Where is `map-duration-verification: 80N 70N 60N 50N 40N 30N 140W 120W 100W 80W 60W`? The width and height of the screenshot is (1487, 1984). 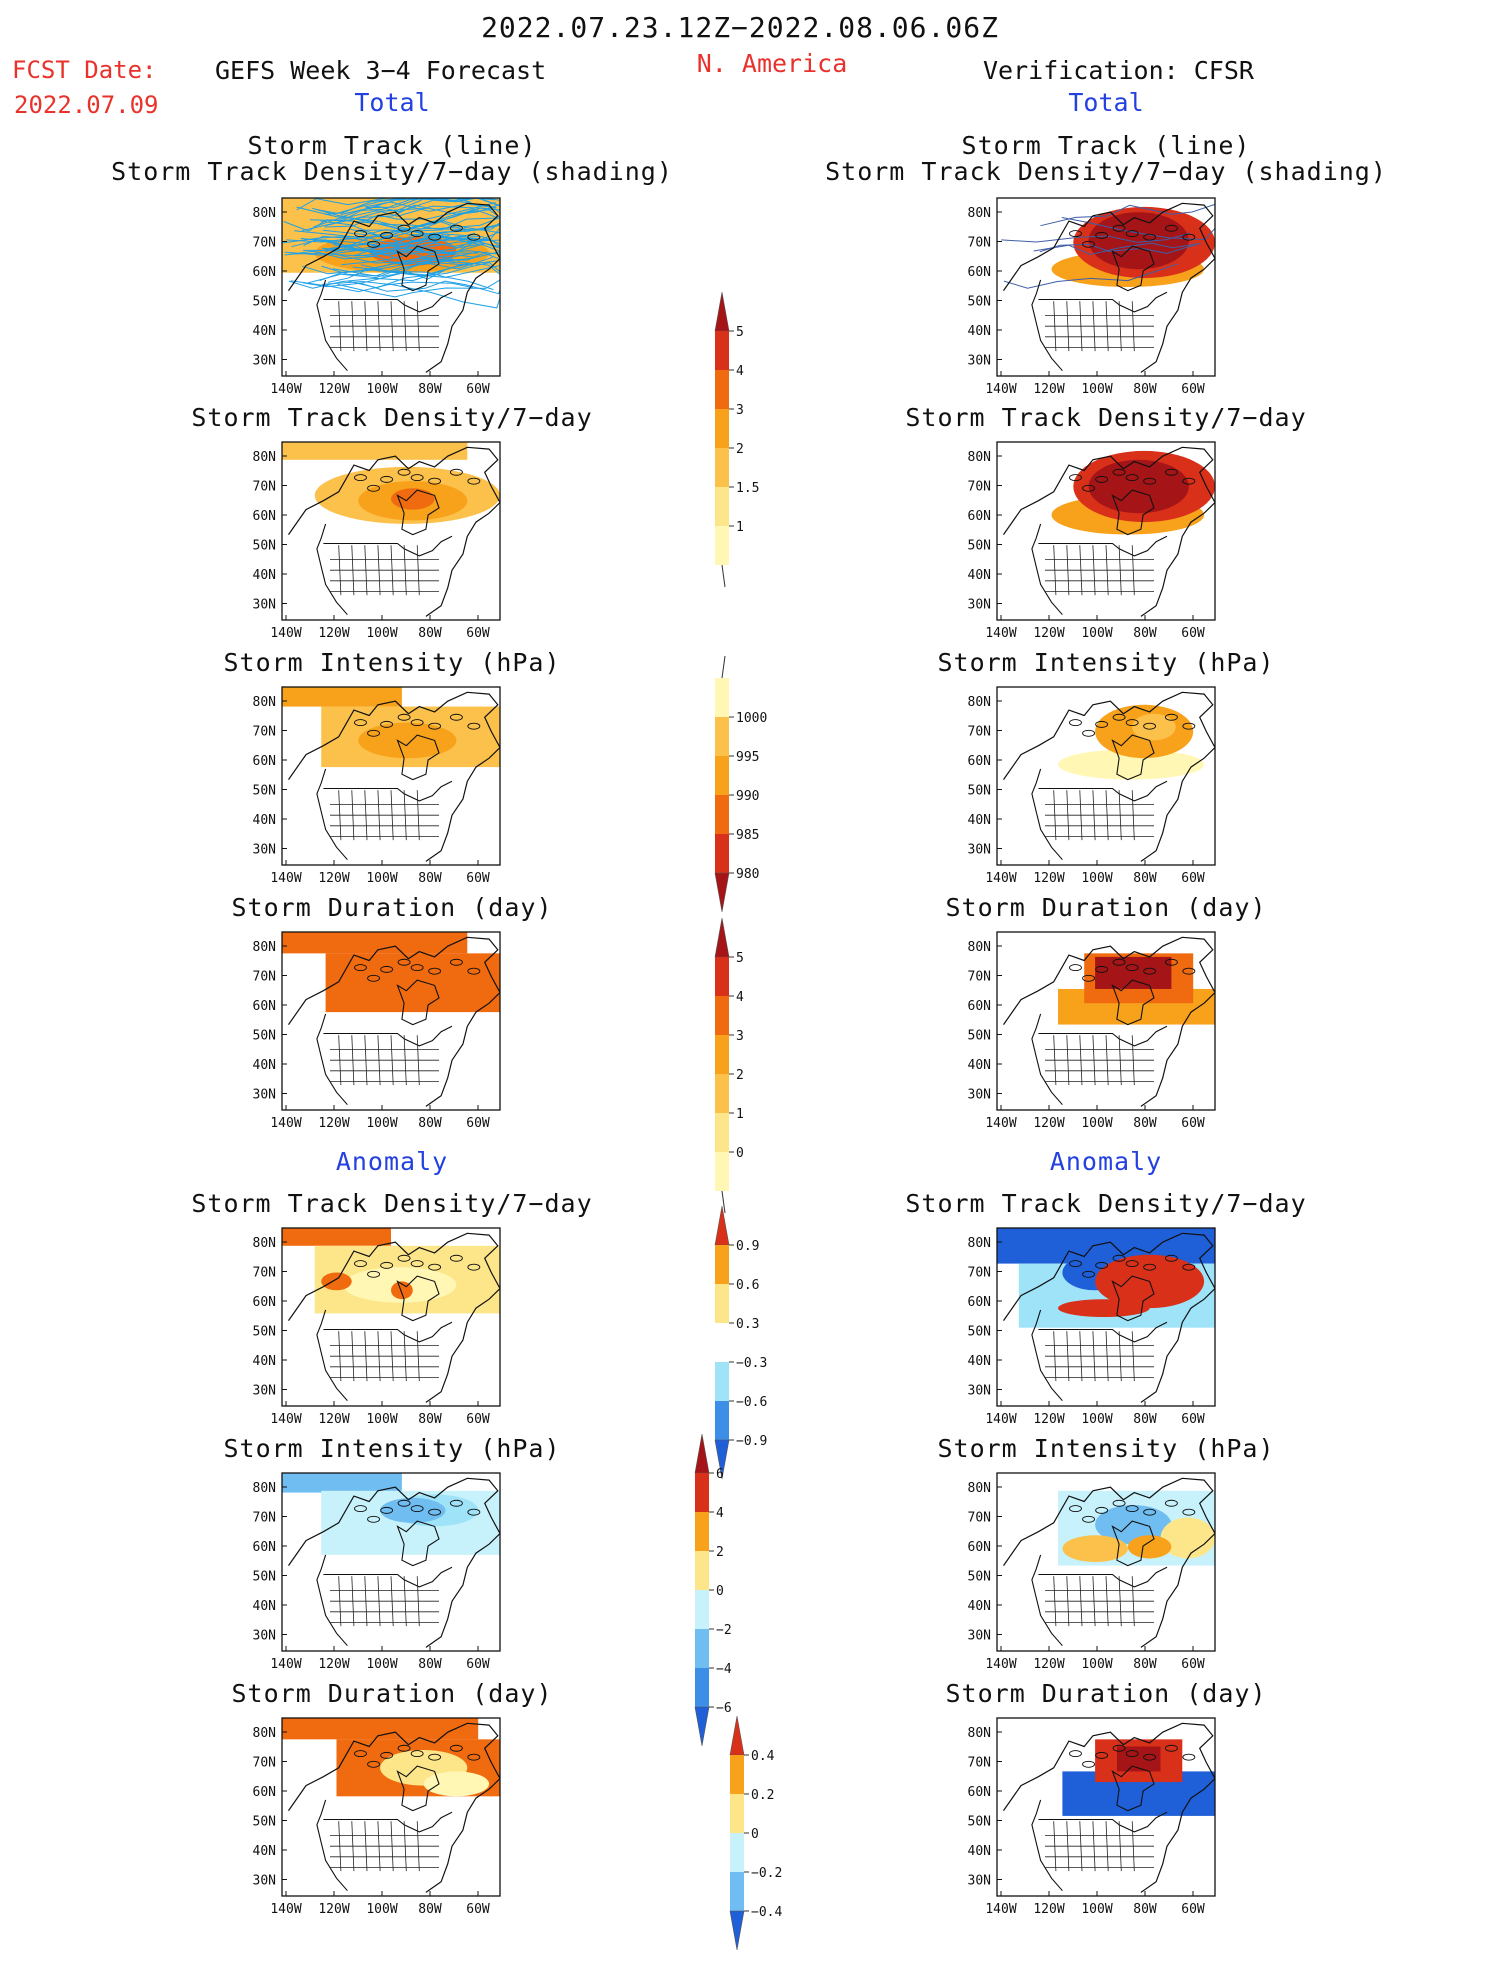 map-duration-verification: 80N 70N 60N 50N 40N 30N 140W 120W 100W 80W 60W is located at coordinates (1090, 1031).